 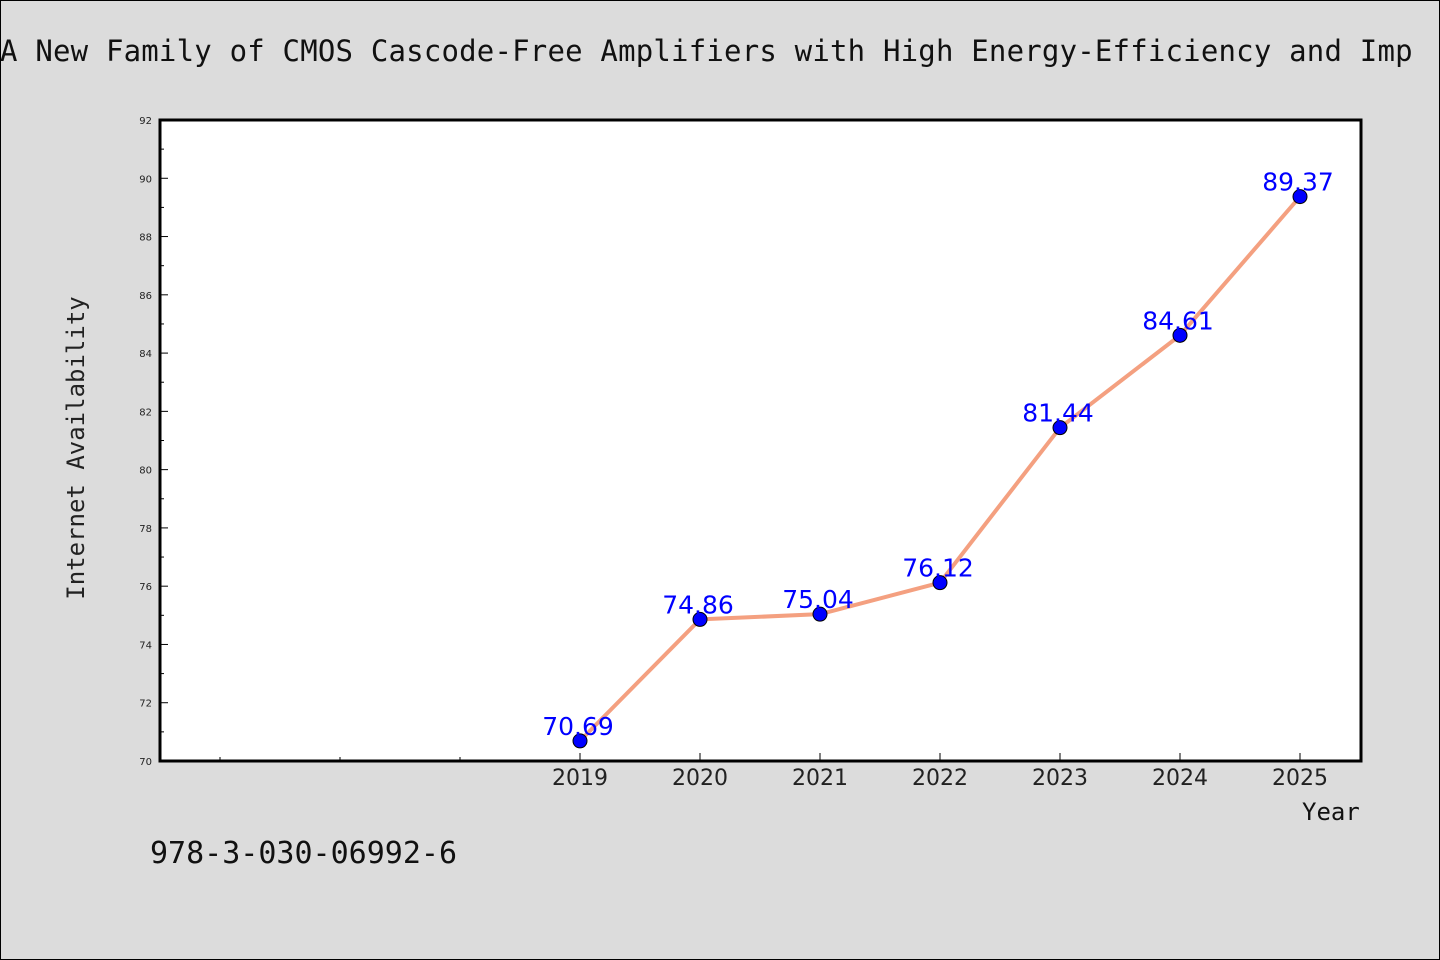 What do you see at coordinates (1178, 320) in the screenshot?
I see `data-label: 84.61` at bounding box center [1178, 320].